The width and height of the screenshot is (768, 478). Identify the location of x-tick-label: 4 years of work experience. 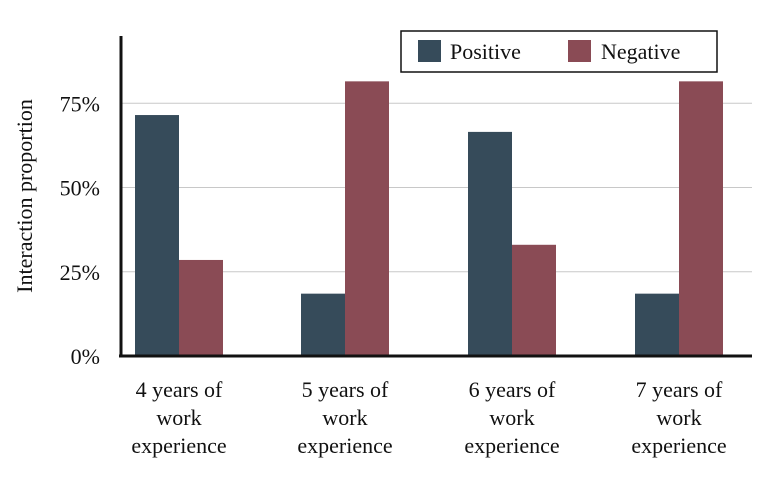
(178, 417).